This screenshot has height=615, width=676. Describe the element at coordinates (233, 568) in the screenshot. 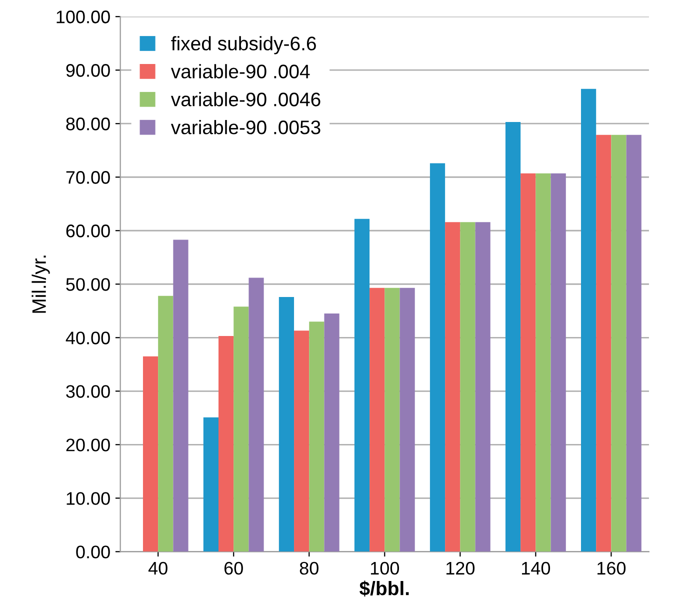

I see `x-tick-label: 60` at that location.